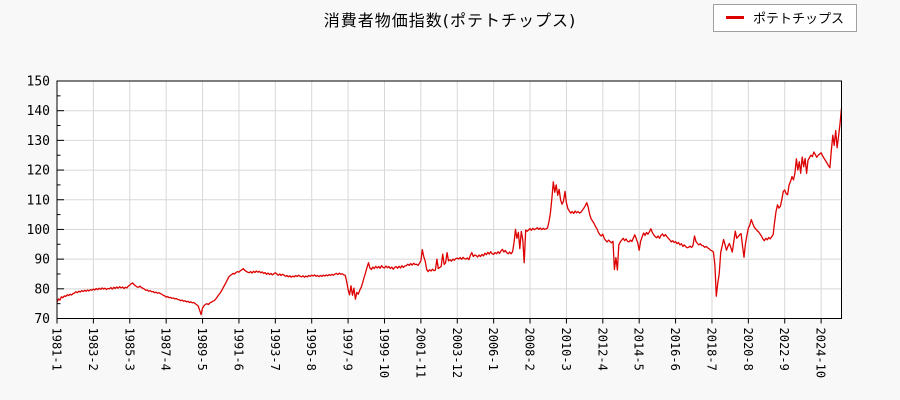  Describe the element at coordinates (238, 349) in the screenshot. I see `x-tick-label: 1991-6` at that location.